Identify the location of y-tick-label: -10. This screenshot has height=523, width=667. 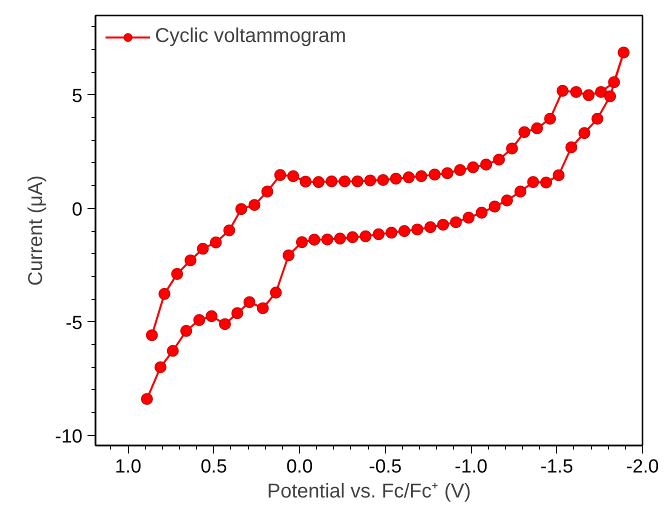
(69, 437).